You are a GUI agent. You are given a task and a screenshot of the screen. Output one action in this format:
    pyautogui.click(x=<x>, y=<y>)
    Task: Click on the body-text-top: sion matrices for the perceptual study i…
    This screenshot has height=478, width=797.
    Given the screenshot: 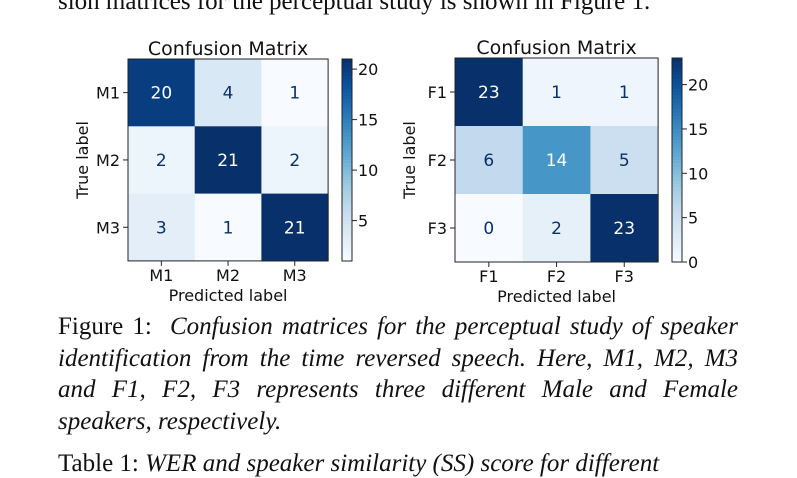 What is the action you would take?
    pyautogui.click(x=354, y=7)
    